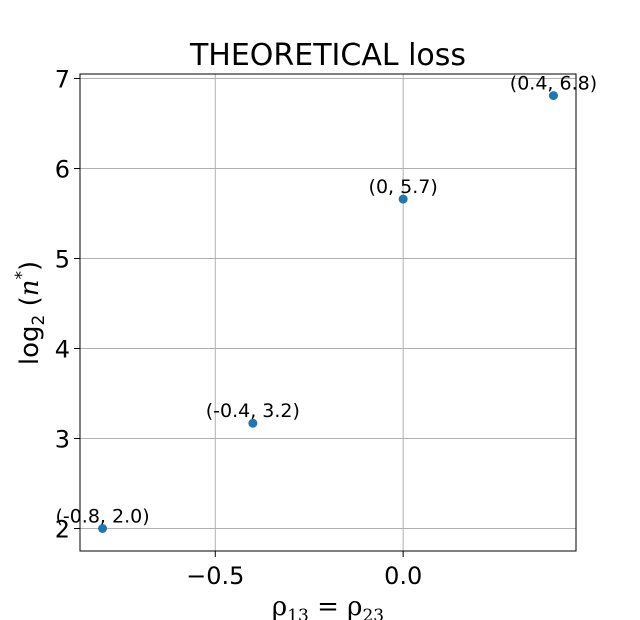 The image size is (640, 620). I want to click on x-axis-label: ρ13 = ρ23, so click(328, 606).